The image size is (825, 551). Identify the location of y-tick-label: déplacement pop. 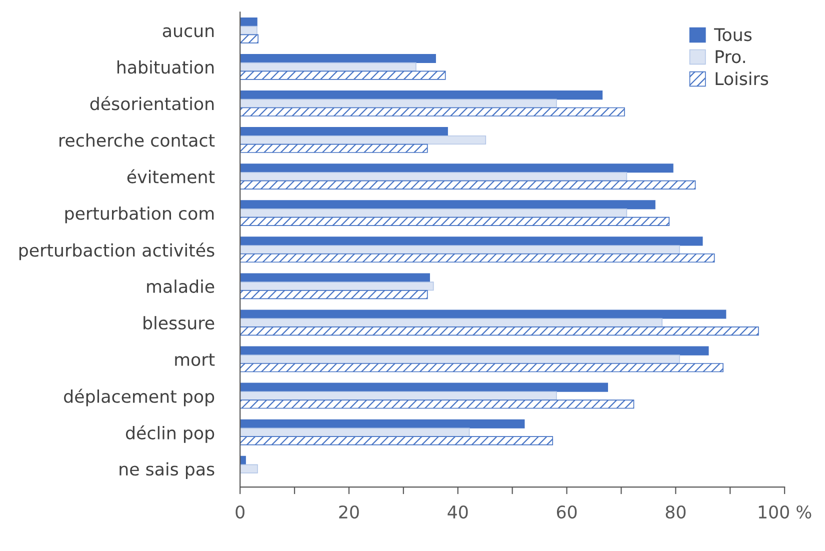
(139, 397).